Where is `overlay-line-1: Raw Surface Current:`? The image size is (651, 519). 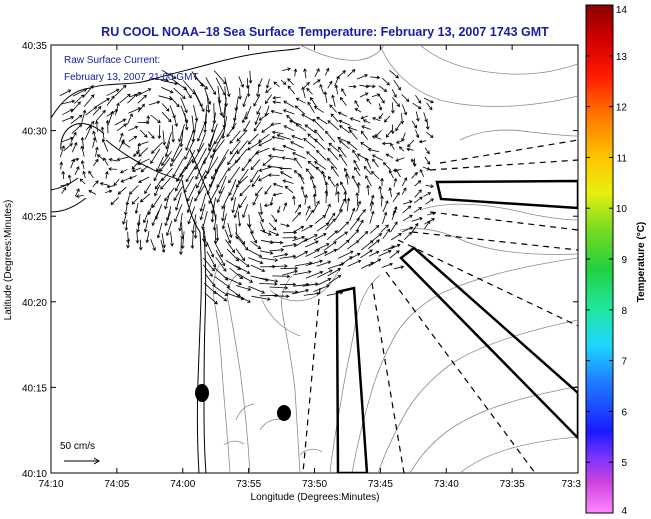
overlay-line-1: Raw Surface Current: is located at coordinates (112, 60).